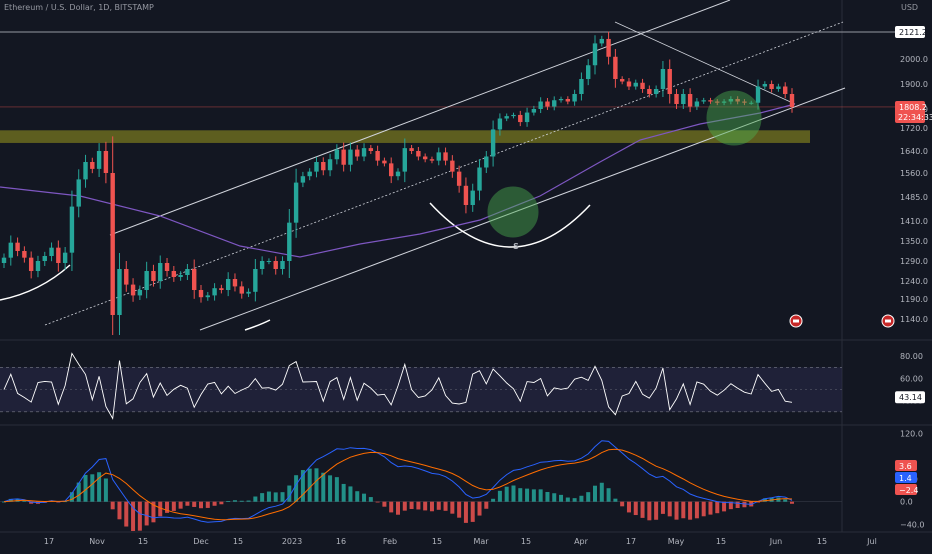 The width and height of the screenshot is (932, 554). Describe the element at coordinates (398, 499) in the screenshot. I see `macd-histogram` at that location.